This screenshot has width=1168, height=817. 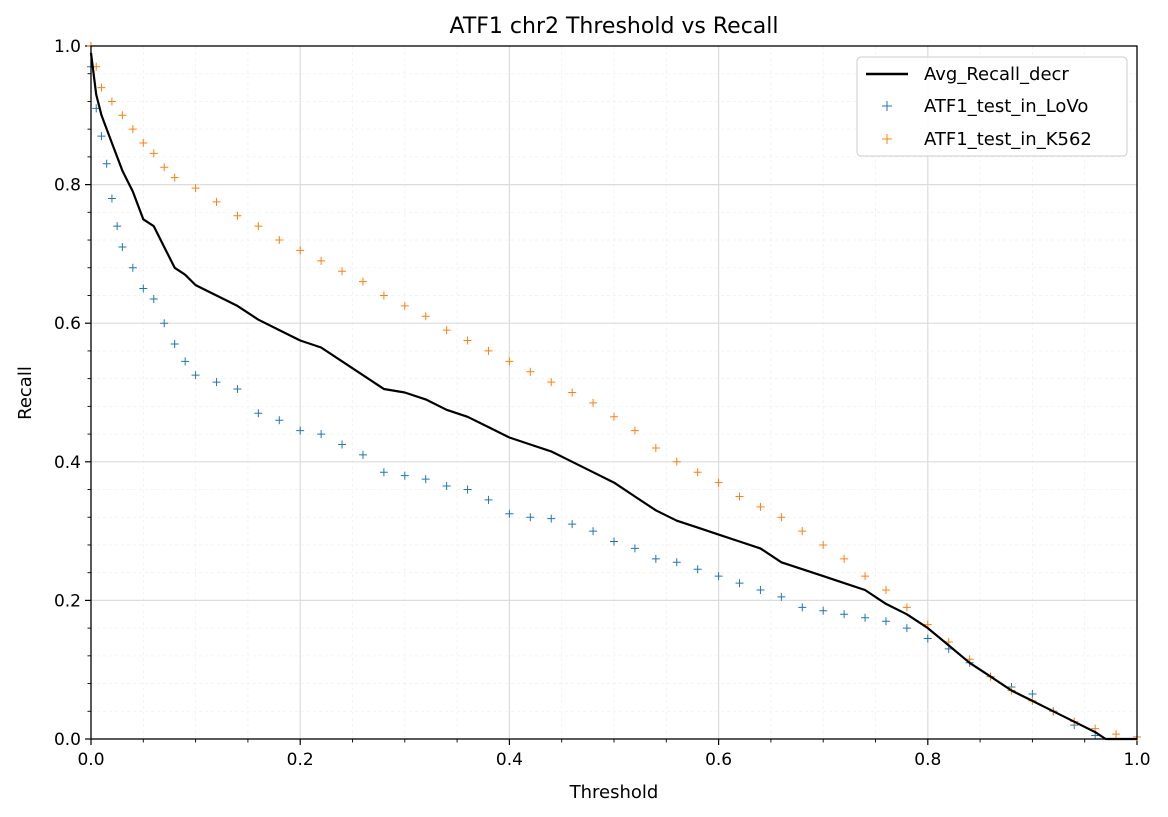 What do you see at coordinates (67, 186) in the screenshot?
I see `y-tick-label: 0.8` at bounding box center [67, 186].